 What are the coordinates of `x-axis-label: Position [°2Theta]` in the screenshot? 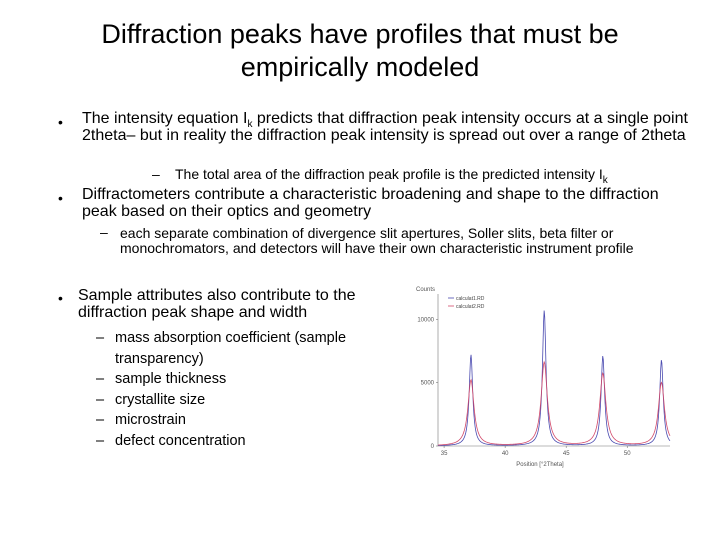 It's located at (540, 465).